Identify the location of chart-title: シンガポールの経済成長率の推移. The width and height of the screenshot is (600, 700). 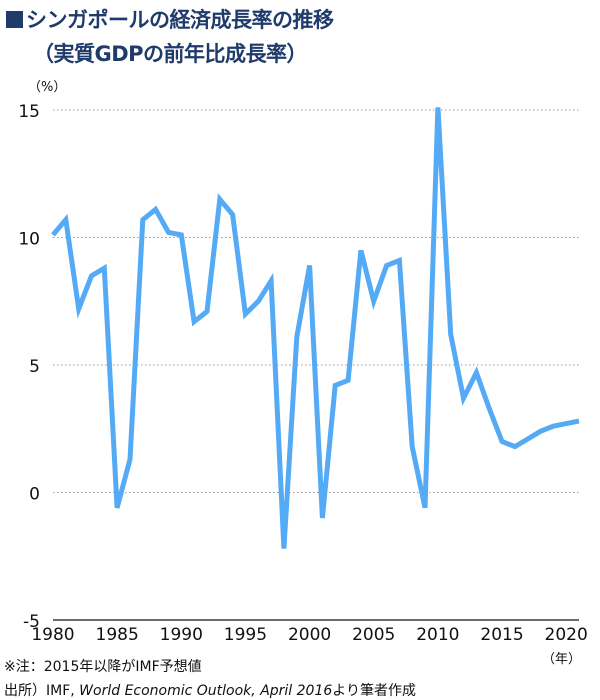
(170, 19).